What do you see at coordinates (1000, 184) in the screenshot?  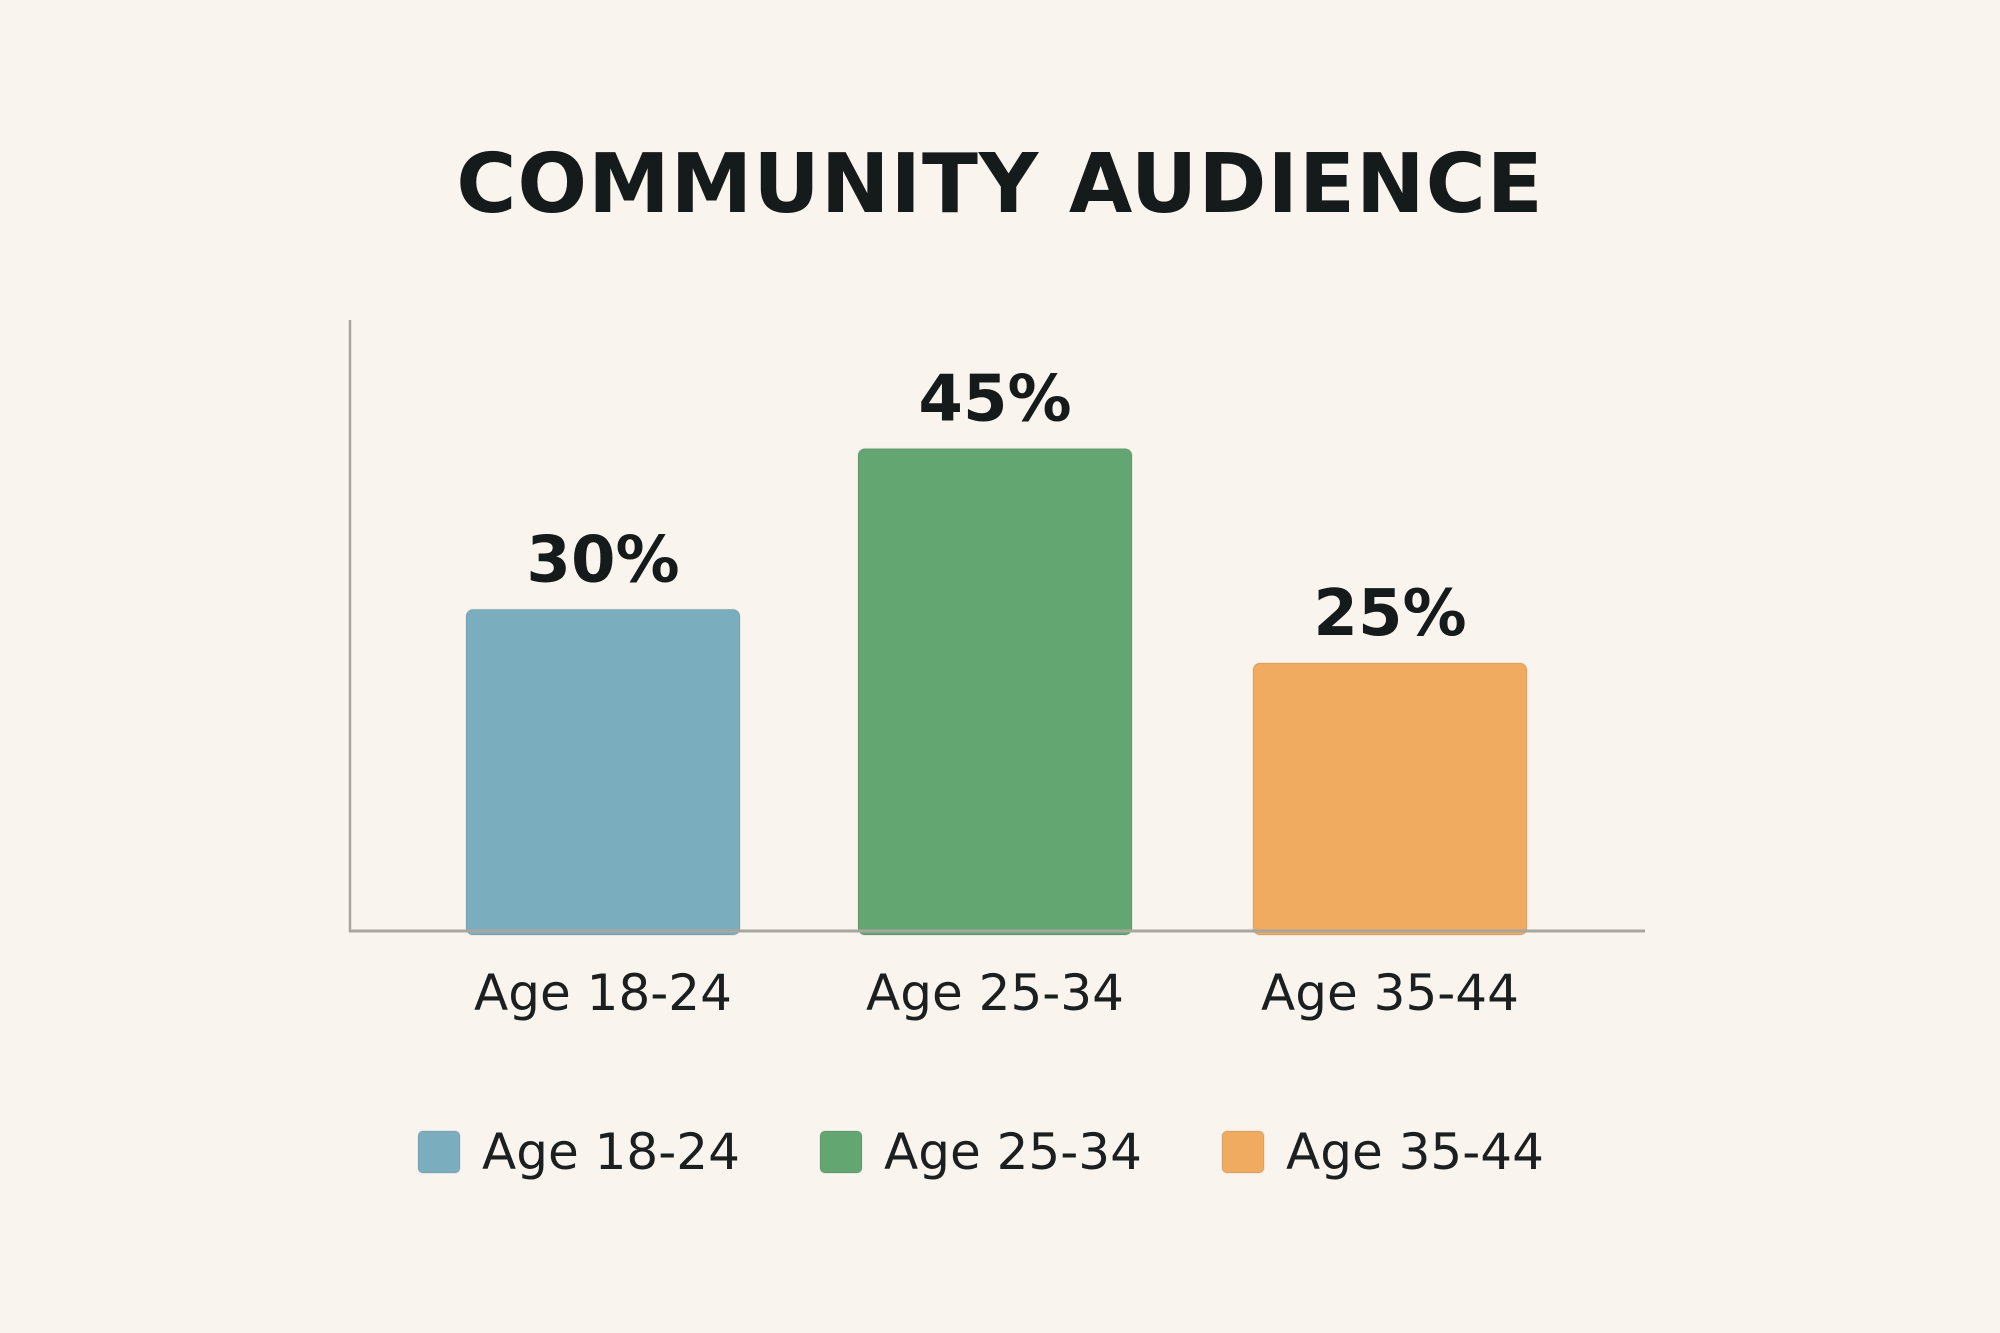 I see `chart-title: COMMUNITY AUDIENCE` at bounding box center [1000, 184].